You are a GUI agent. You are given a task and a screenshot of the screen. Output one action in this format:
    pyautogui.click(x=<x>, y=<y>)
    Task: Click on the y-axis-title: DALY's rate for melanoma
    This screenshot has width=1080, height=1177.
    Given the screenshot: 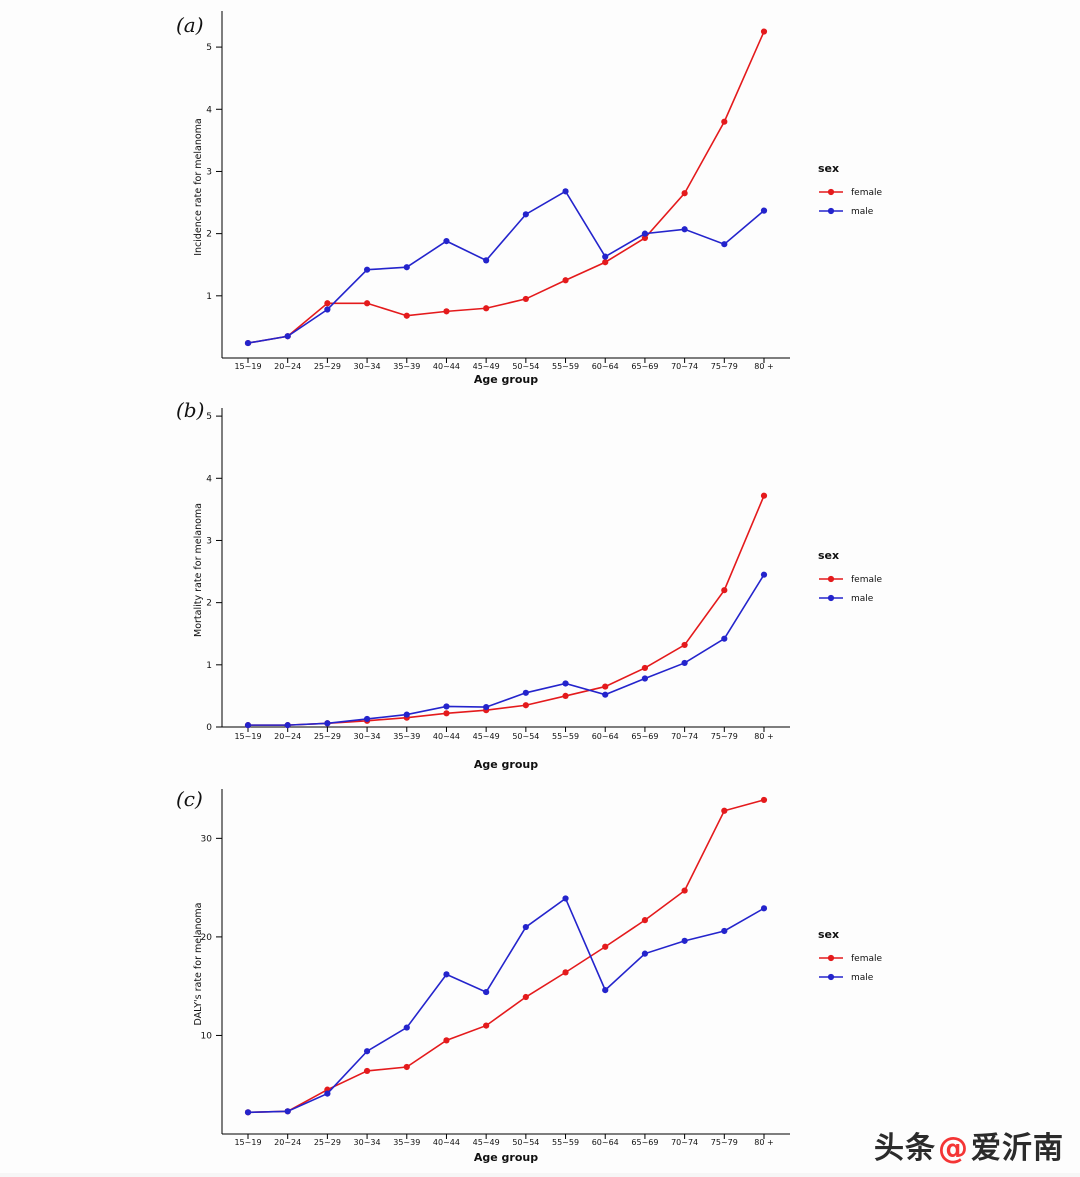 What is the action you would take?
    pyautogui.click(x=198, y=964)
    